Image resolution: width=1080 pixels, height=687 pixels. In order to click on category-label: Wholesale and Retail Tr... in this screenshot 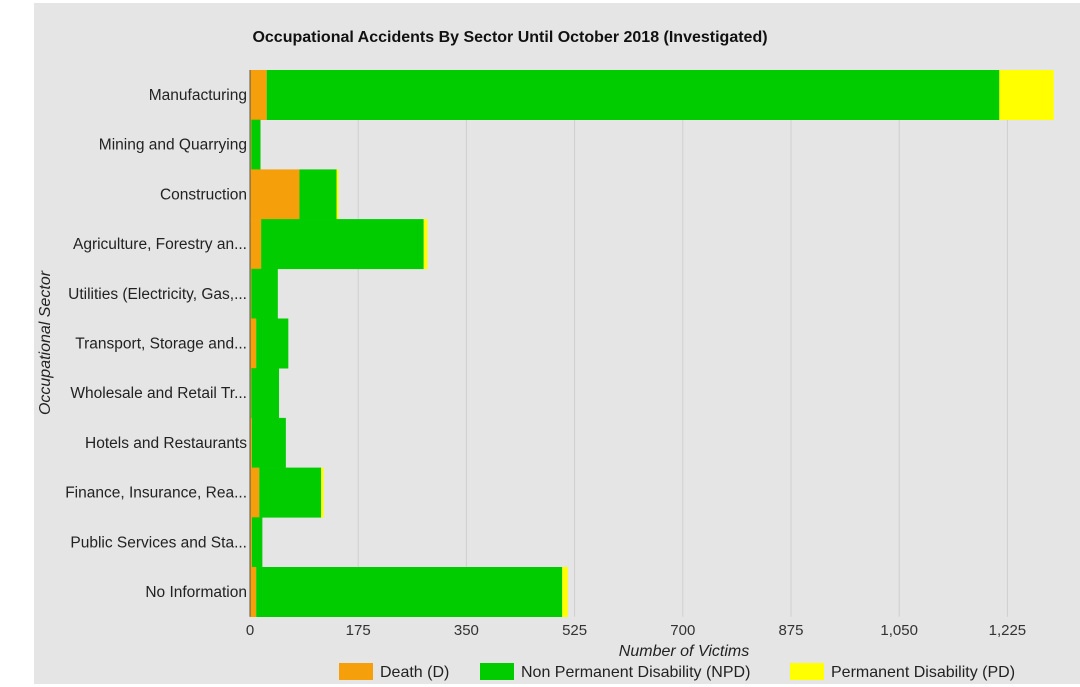, I will do `click(158, 393)`.